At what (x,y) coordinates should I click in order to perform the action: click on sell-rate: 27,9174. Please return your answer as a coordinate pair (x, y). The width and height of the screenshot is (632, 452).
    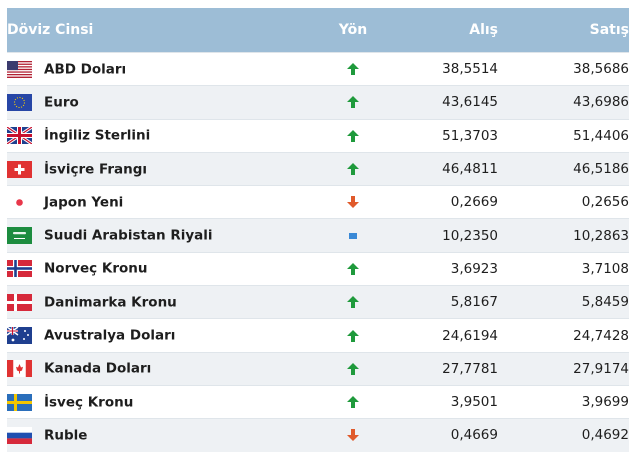
    Looking at the image, I should click on (563, 368).